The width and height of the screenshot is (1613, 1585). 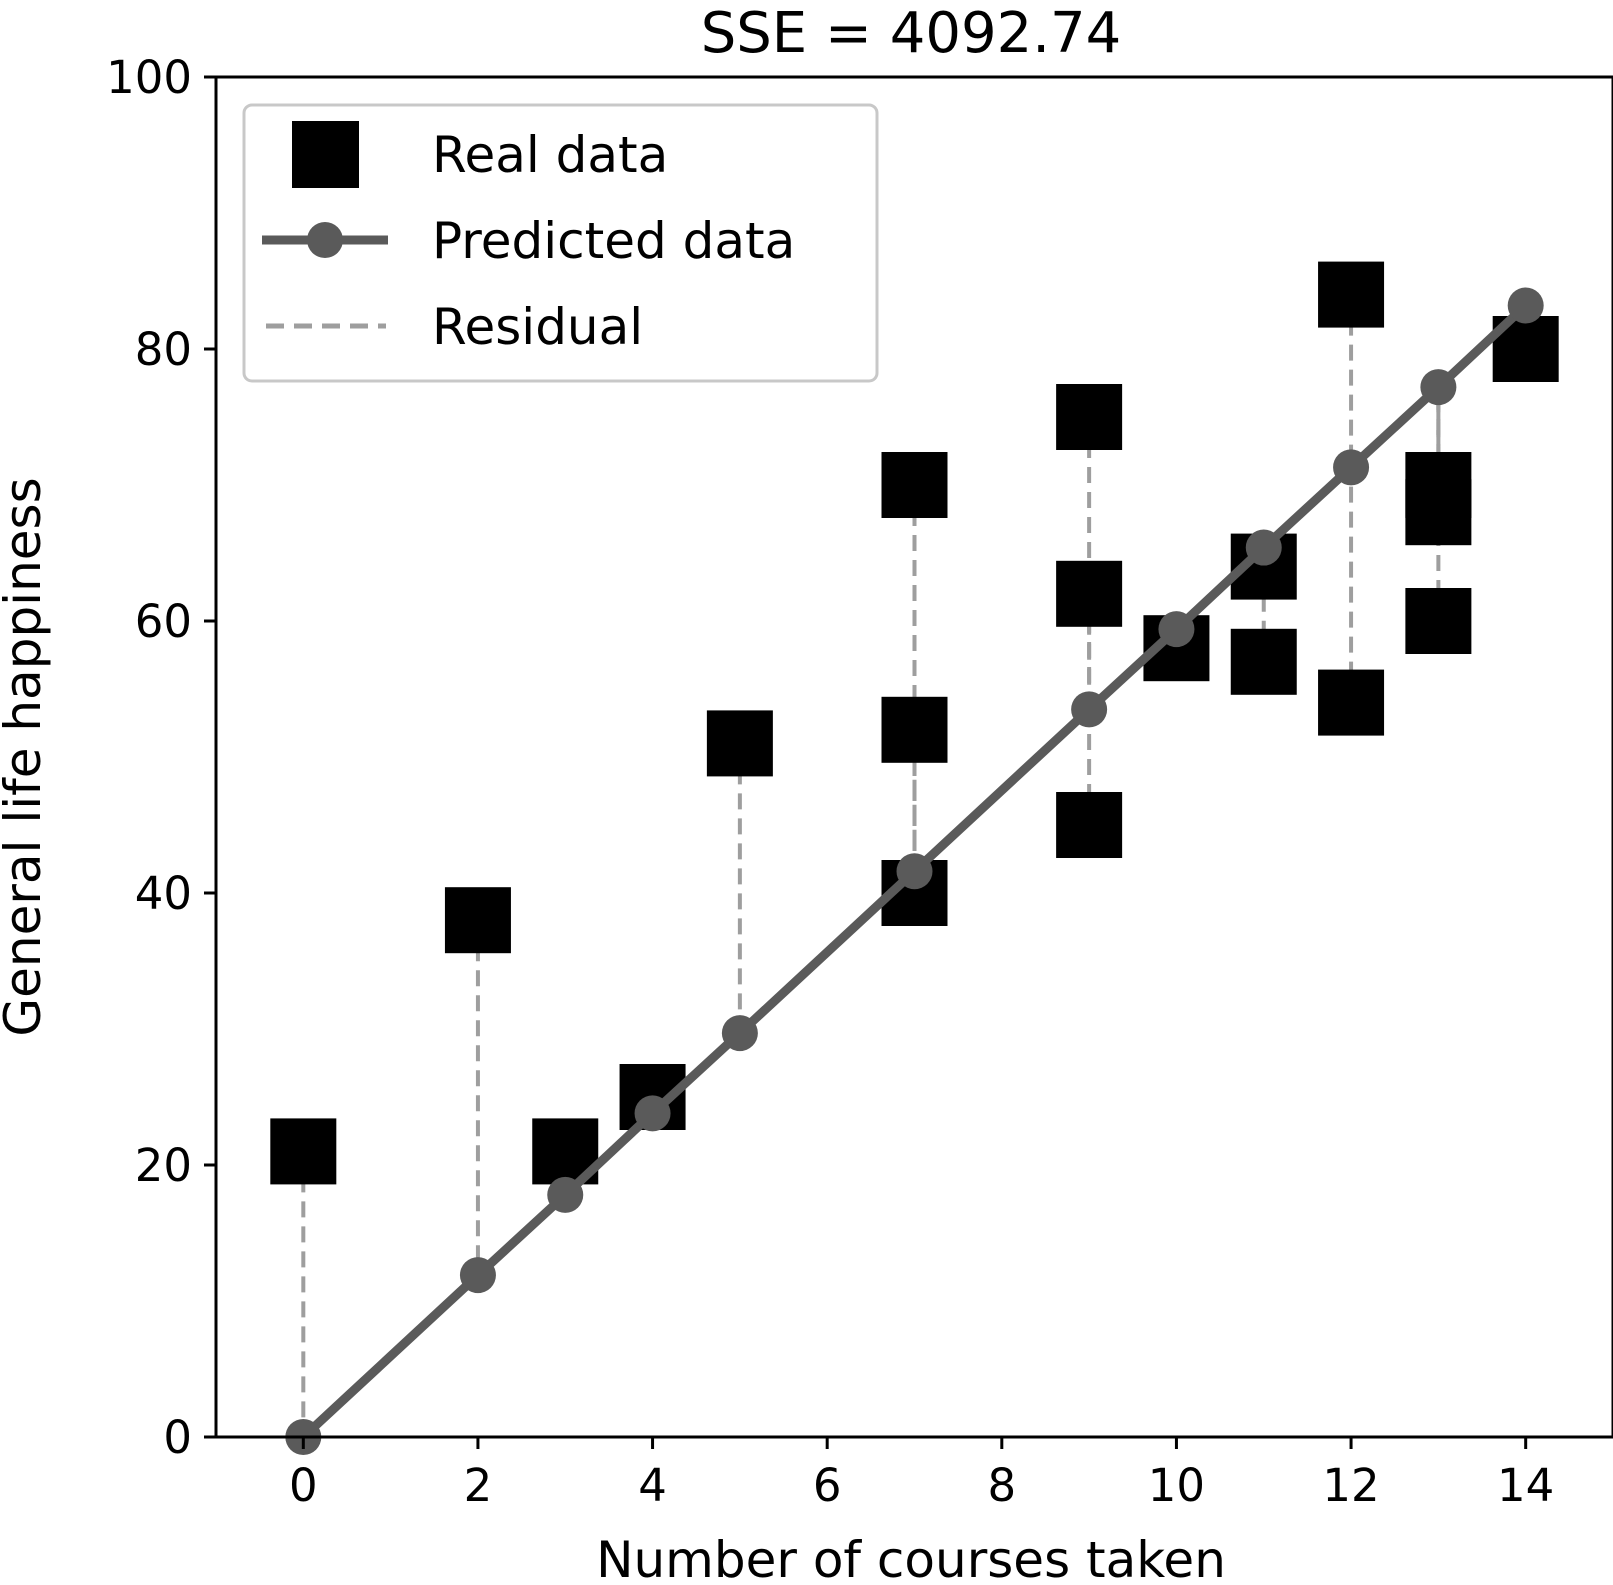 What do you see at coordinates (149, 77) in the screenshot?
I see `y-tick-label: 100` at bounding box center [149, 77].